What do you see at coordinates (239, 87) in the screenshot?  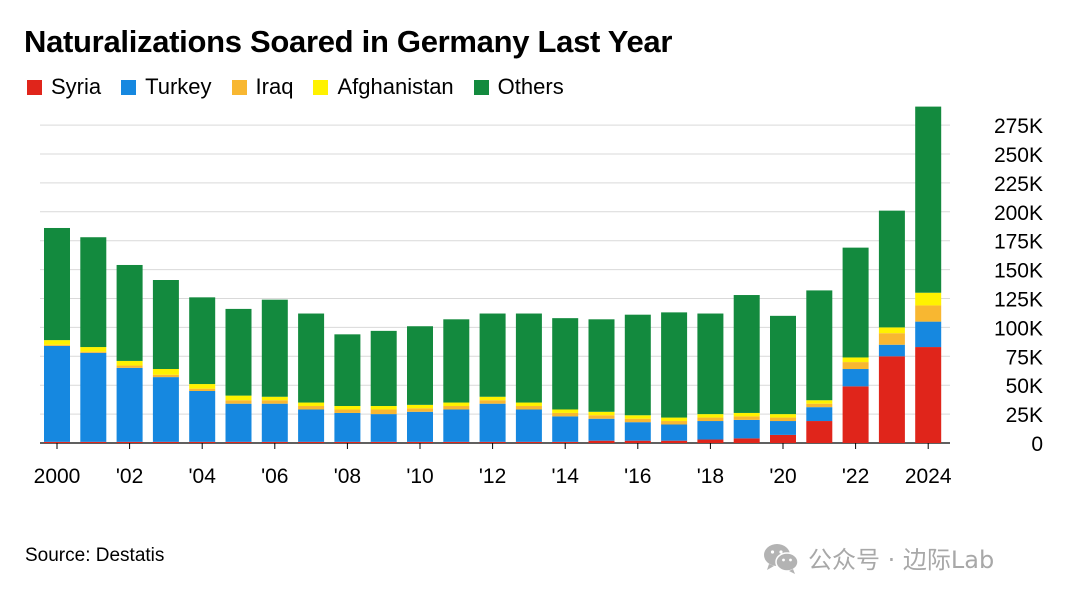 I see `legend-swatch-iraq` at bounding box center [239, 87].